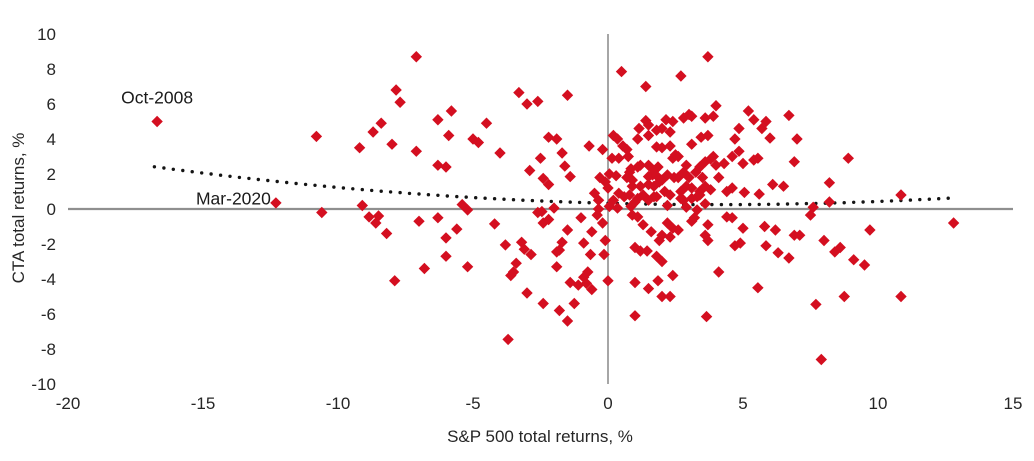 The height and width of the screenshot is (461, 1034). Describe the element at coordinates (51, 174) in the screenshot. I see `y-tick-label: 2` at that location.